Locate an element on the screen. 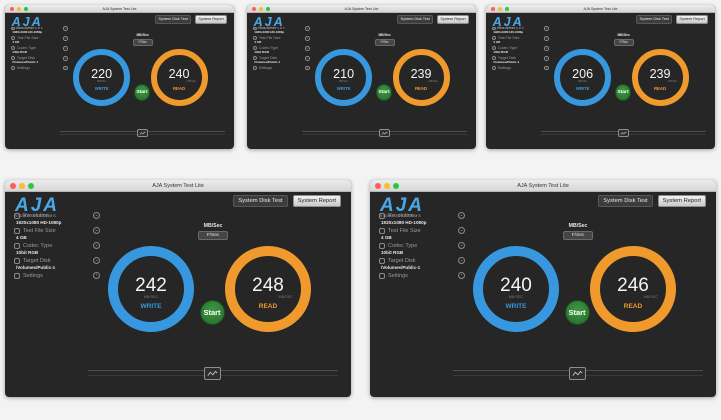 The image size is (721, 420). aja-logo: AJA VIDEO SYSTEMS is located at coordinates (28, 23).